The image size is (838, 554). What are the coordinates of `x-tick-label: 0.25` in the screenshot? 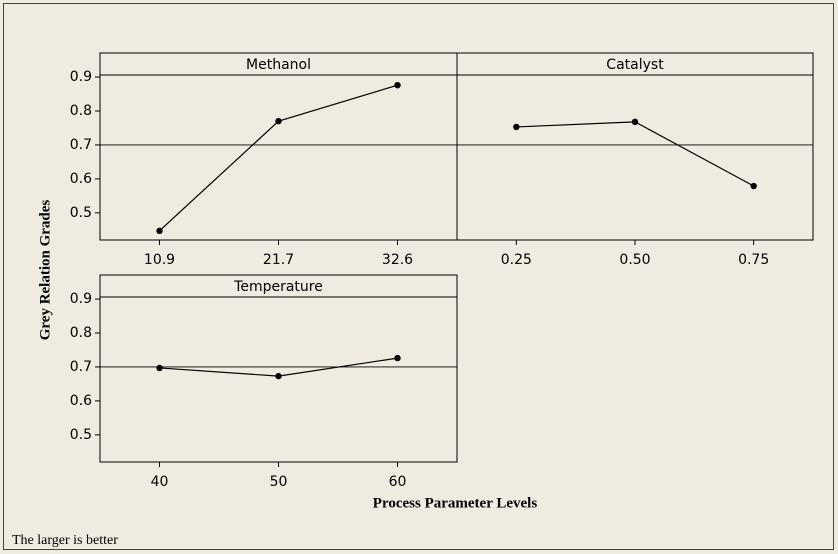 It's located at (516, 260).